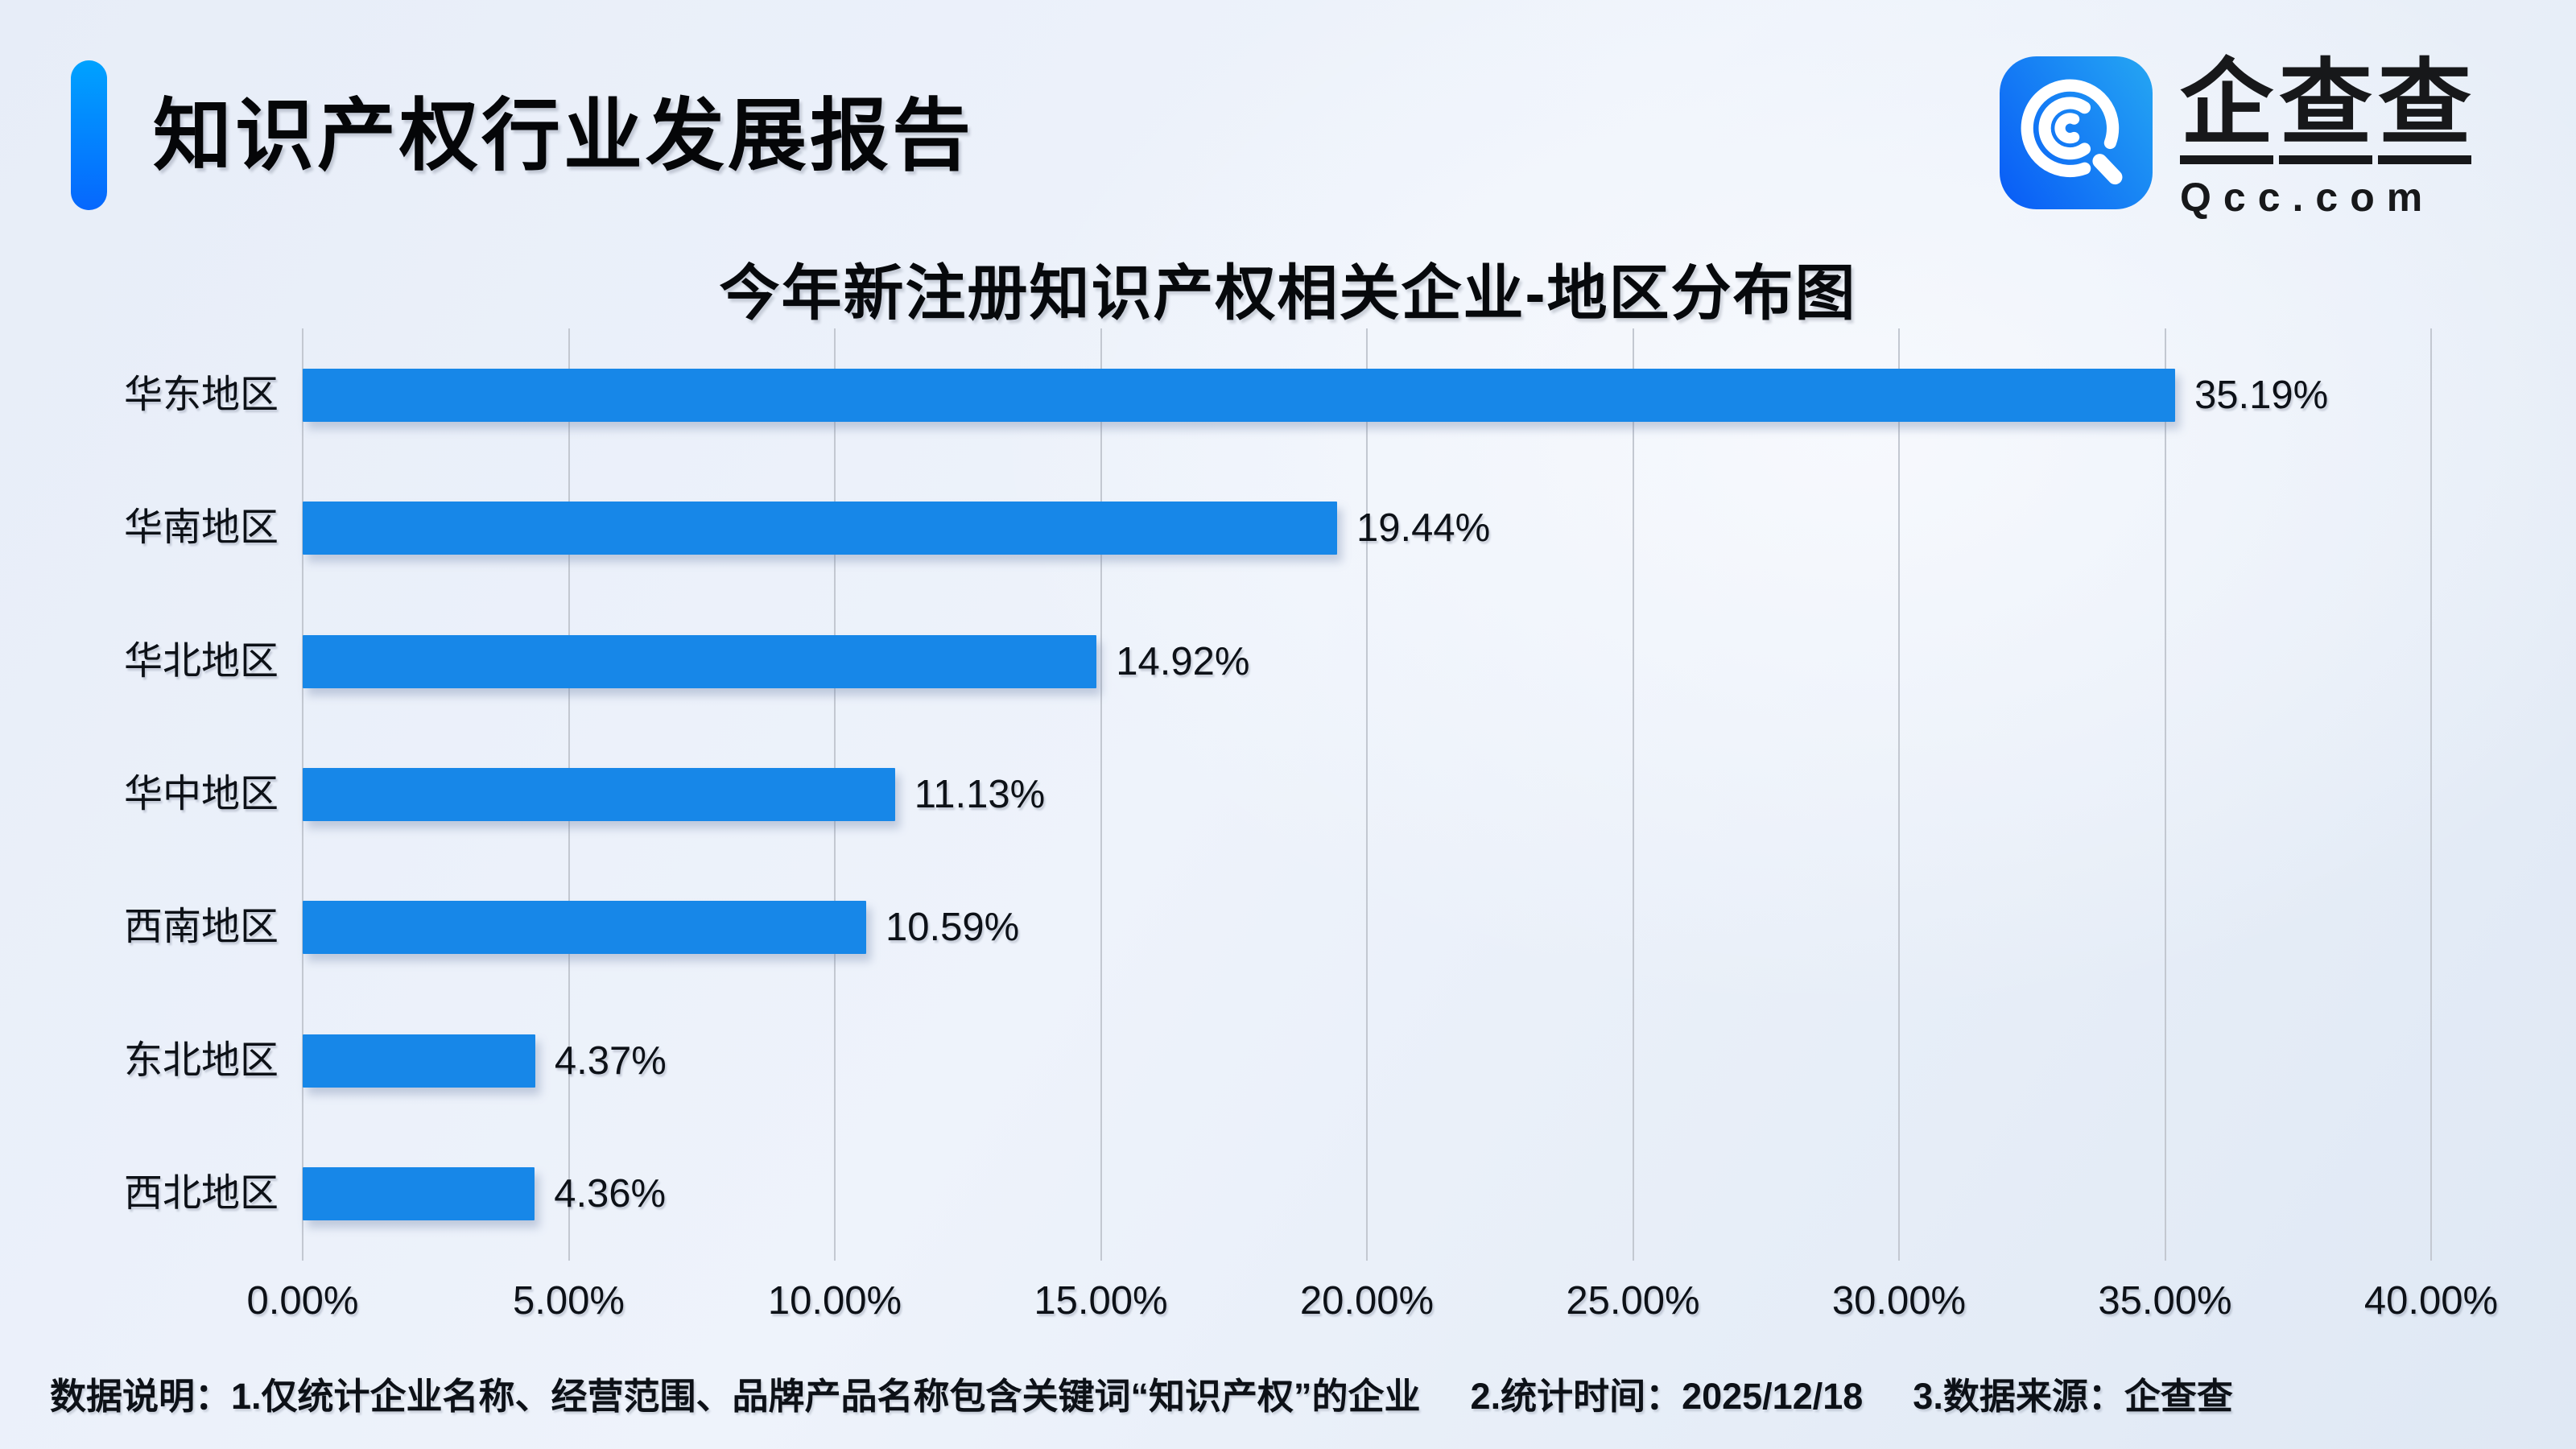  What do you see at coordinates (201, 927) in the screenshot?
I see `category-label: 西南地区` at bounding box center [201, 927].